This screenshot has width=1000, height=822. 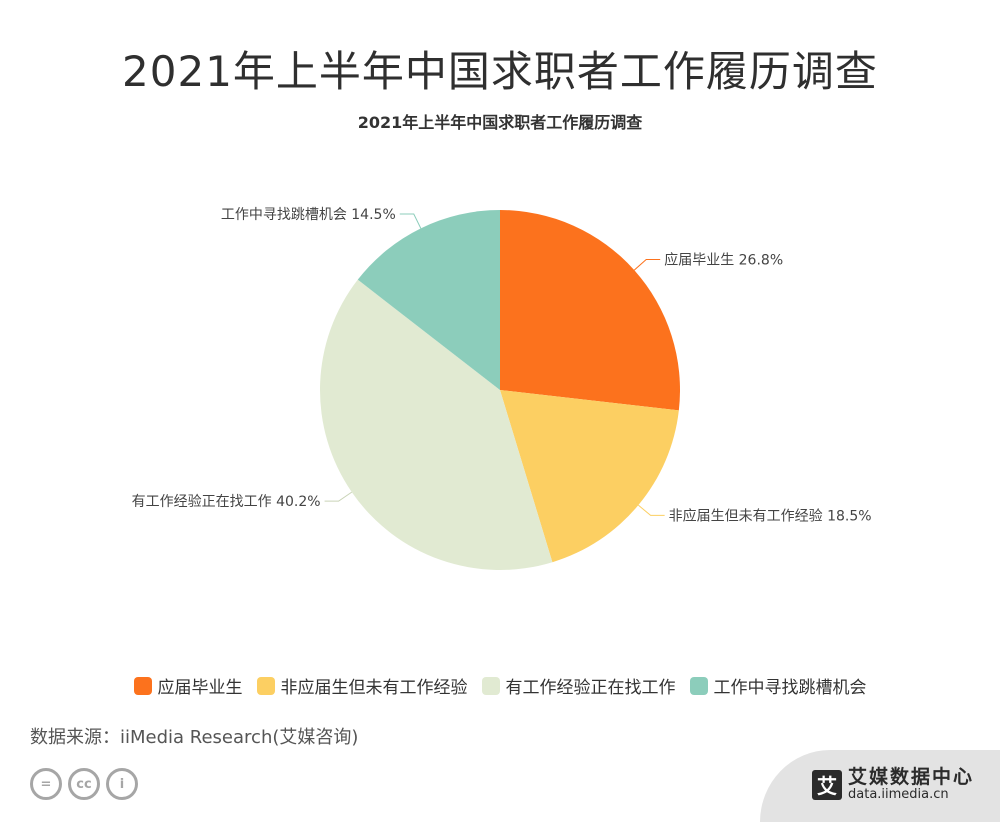 I want to click on person-icon: i, so click(x=122, y=784).